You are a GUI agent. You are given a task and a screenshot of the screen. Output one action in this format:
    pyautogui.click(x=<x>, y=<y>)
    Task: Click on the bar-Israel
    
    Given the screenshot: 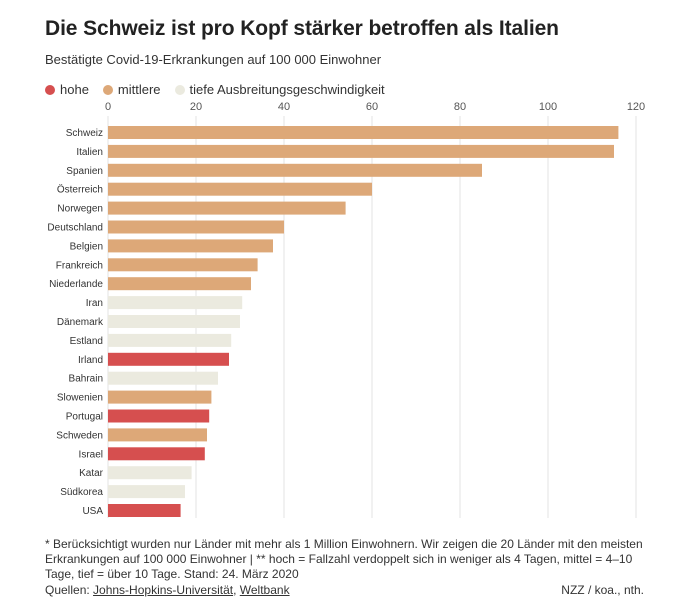 What is the action you would take?
    pyautogui.click(x=156, y=454)
    